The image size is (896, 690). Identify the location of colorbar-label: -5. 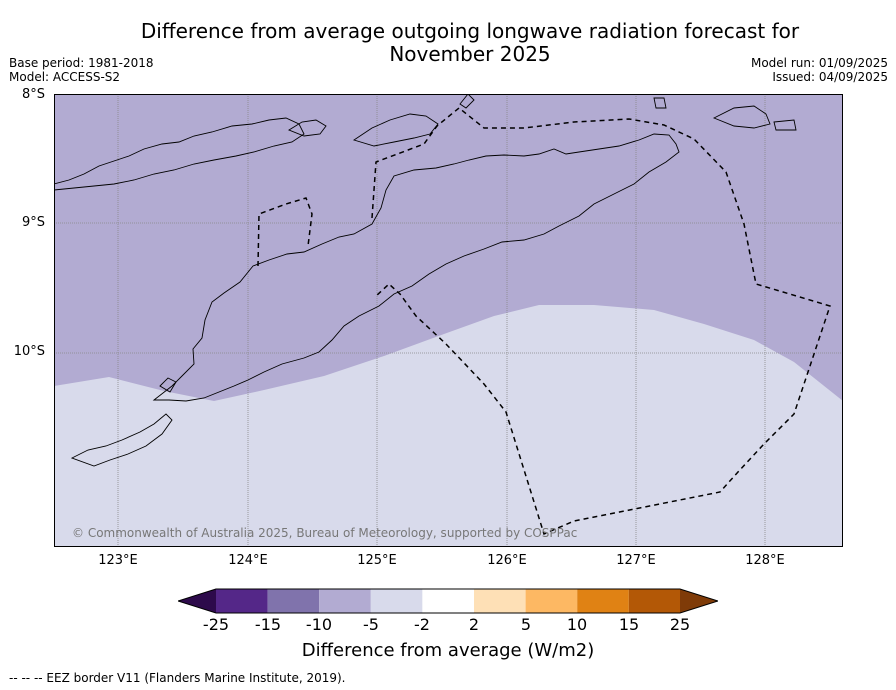
(371, 624).